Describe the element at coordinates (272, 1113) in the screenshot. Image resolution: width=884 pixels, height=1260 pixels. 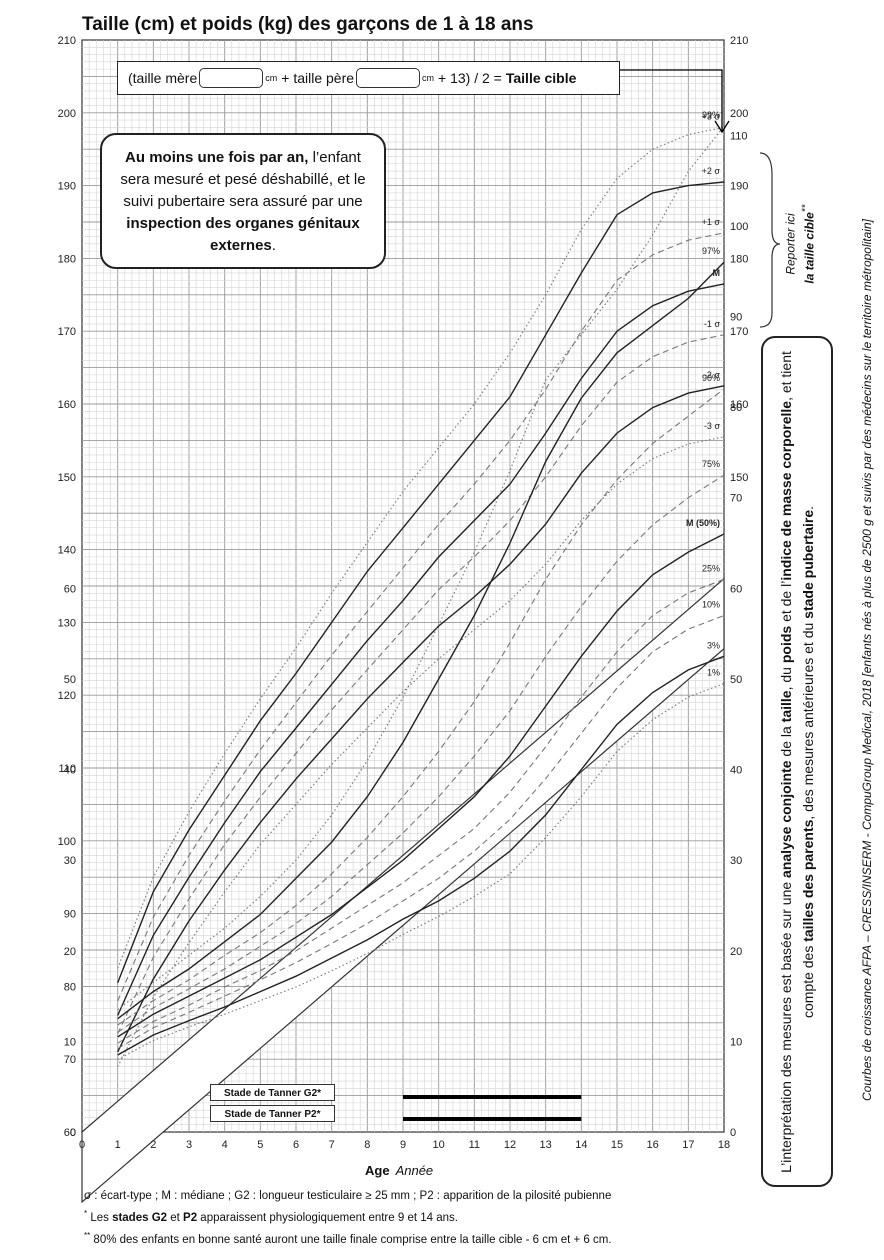
I see `tanner-p2-label: Stade de Tanner P2*` at that location.